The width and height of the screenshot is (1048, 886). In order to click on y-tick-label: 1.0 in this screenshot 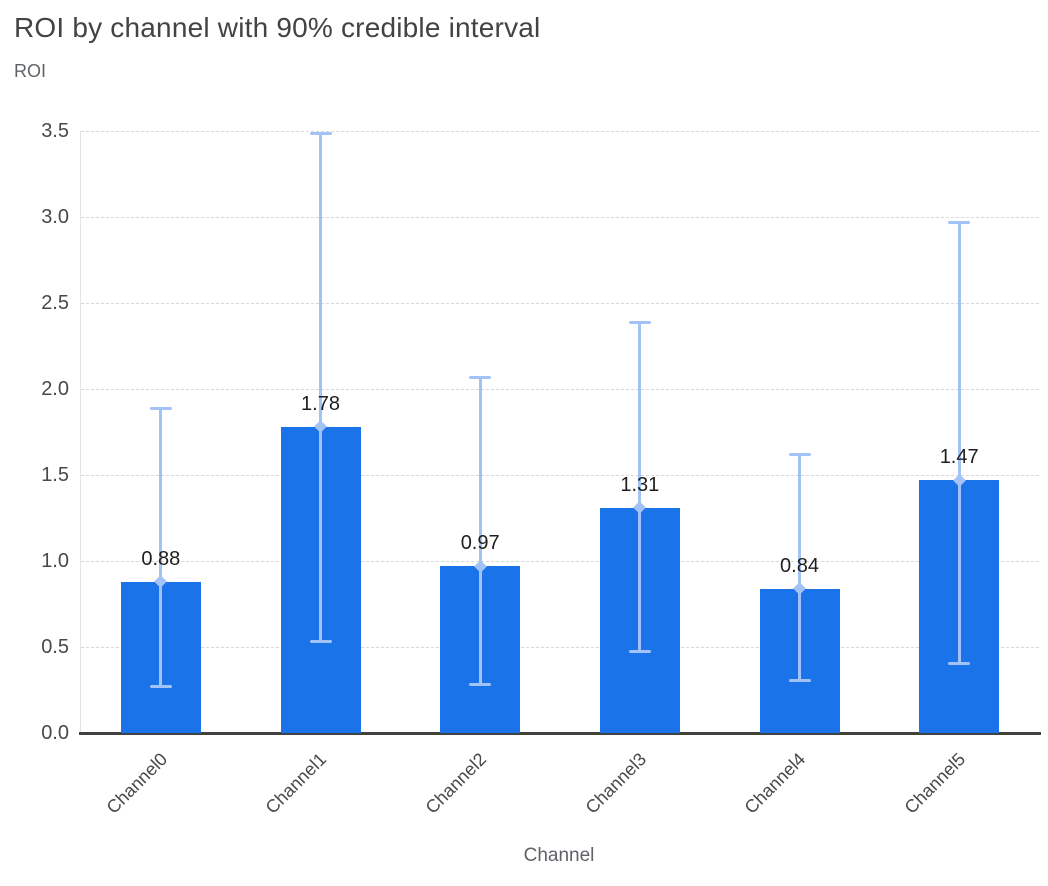, I will do `click(55, 561)`.